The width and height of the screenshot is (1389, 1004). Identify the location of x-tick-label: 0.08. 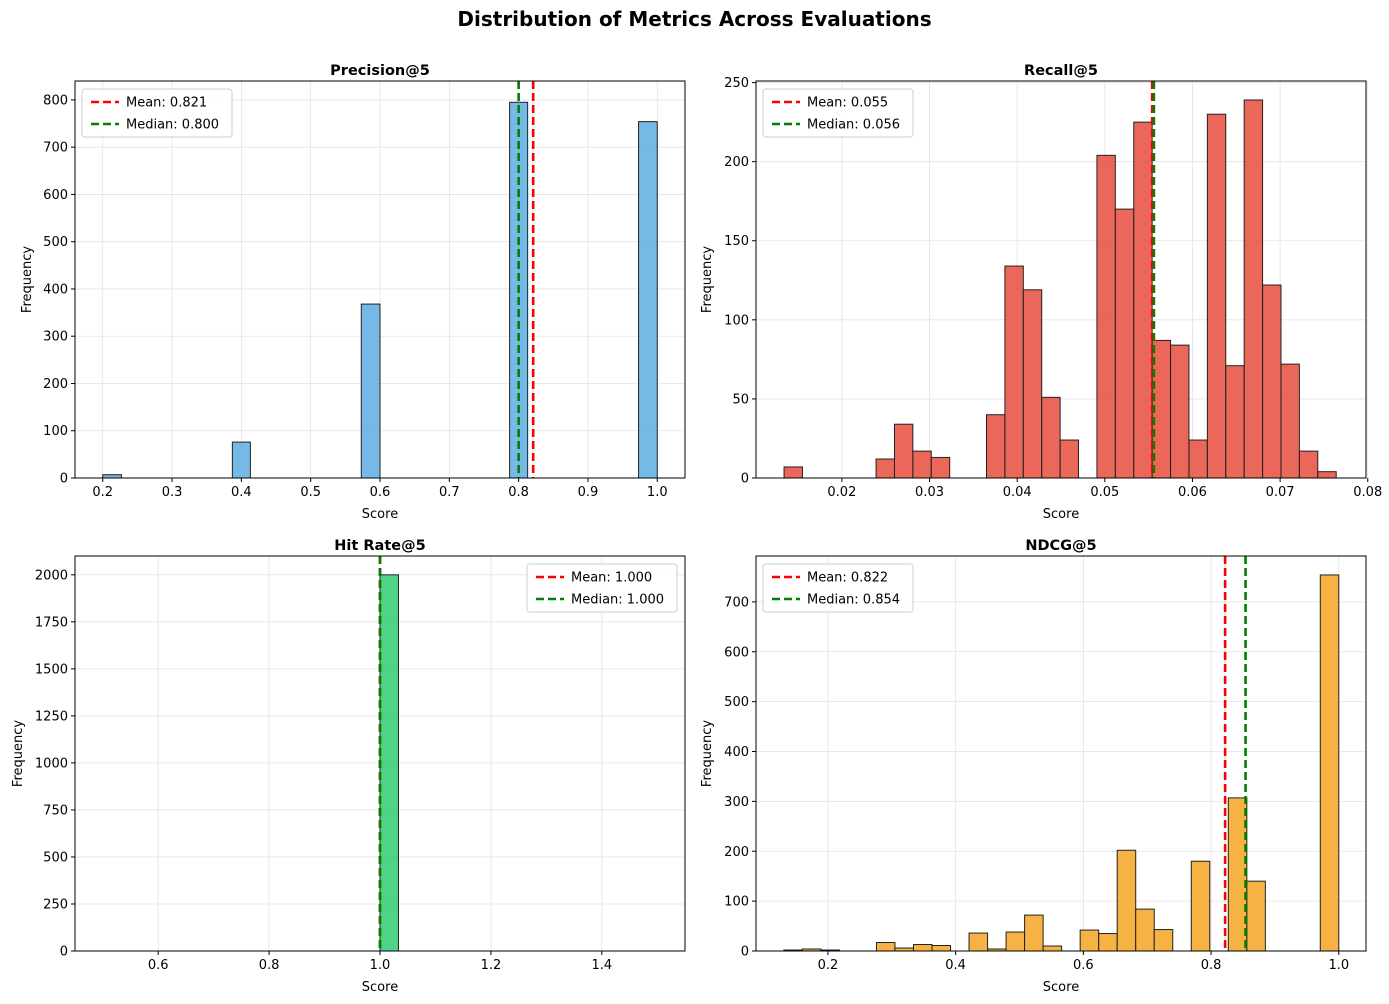
(1367, 492).